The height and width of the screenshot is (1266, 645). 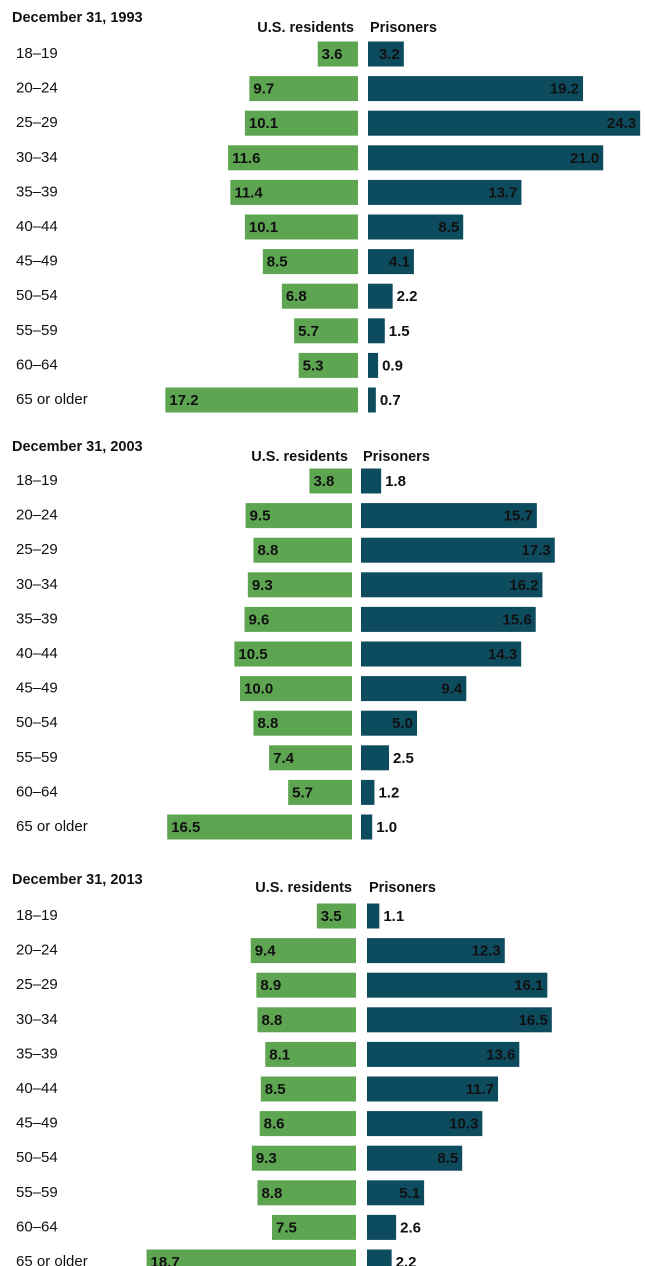 What do you see at coordinates (279, 1054) in the screenshot?
I see `value-label: 8.1` at bounding box center [279, 1054].